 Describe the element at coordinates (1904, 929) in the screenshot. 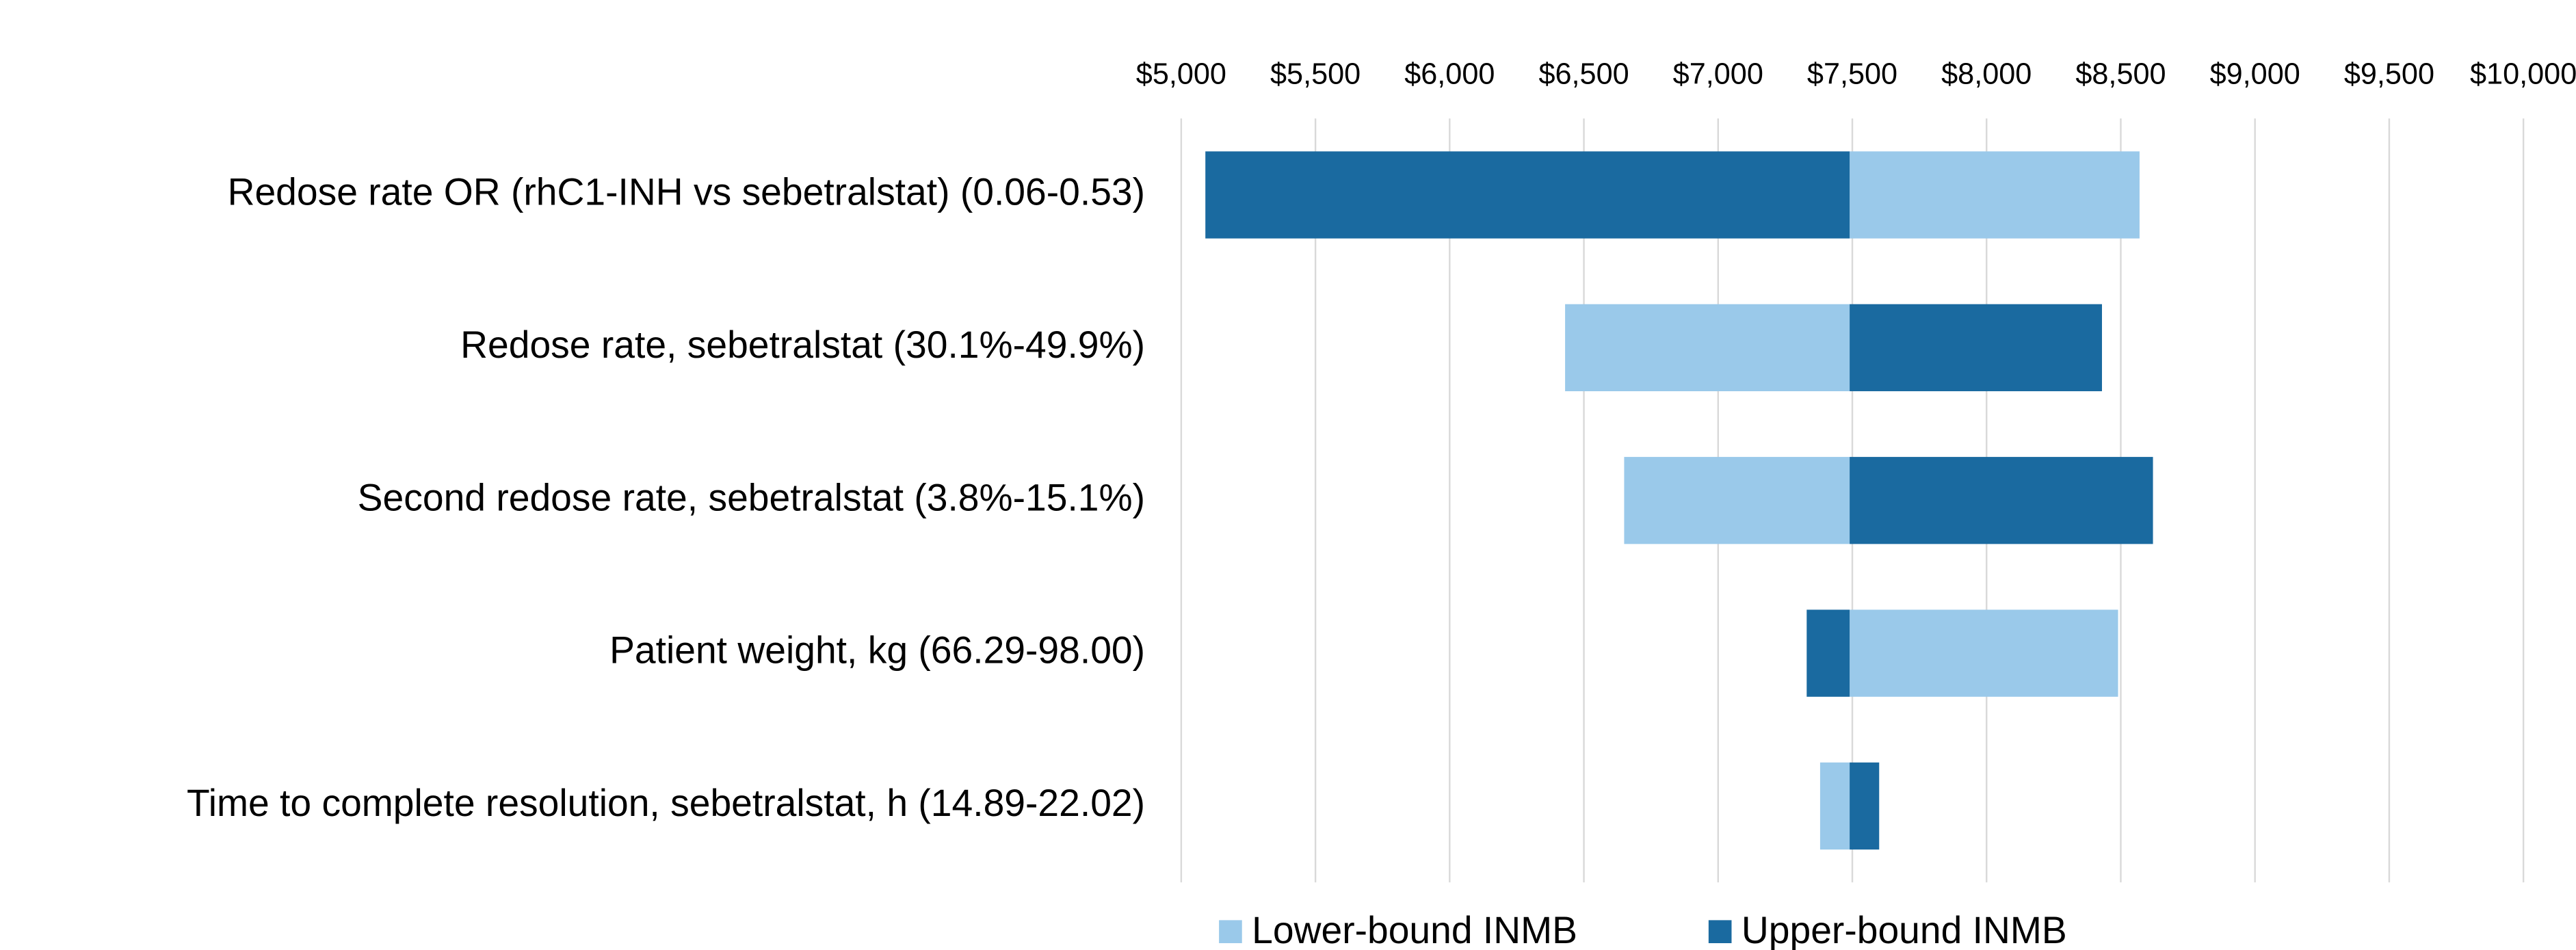

I see `legend-label: Upper-bound INMB` at that location.